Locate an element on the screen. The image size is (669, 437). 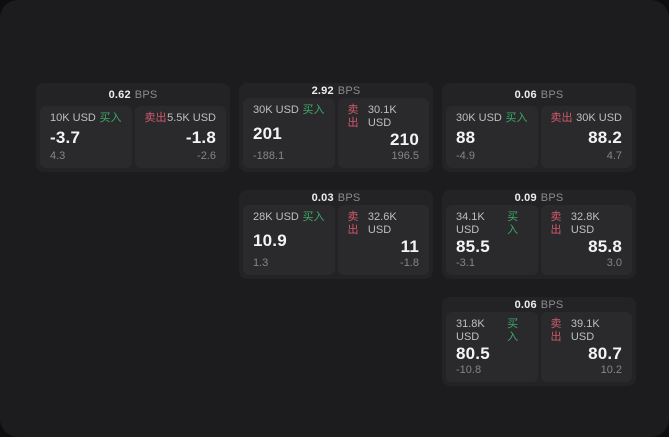
buy-panel-toprow: 28K USD 买入 is located at coordinates (289, 217).